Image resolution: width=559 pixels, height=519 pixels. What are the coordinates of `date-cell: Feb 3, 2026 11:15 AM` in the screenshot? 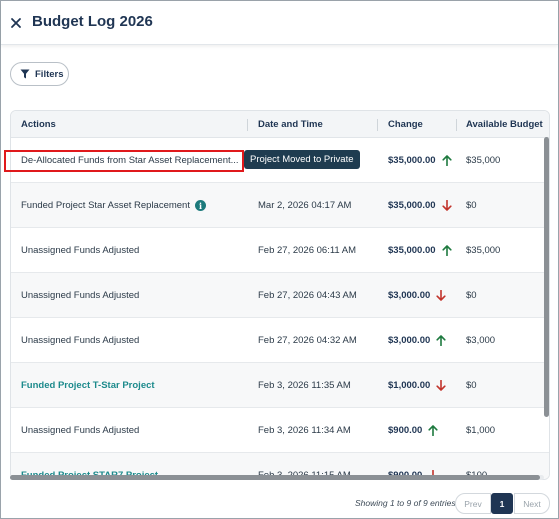 It's located at (304, 466).